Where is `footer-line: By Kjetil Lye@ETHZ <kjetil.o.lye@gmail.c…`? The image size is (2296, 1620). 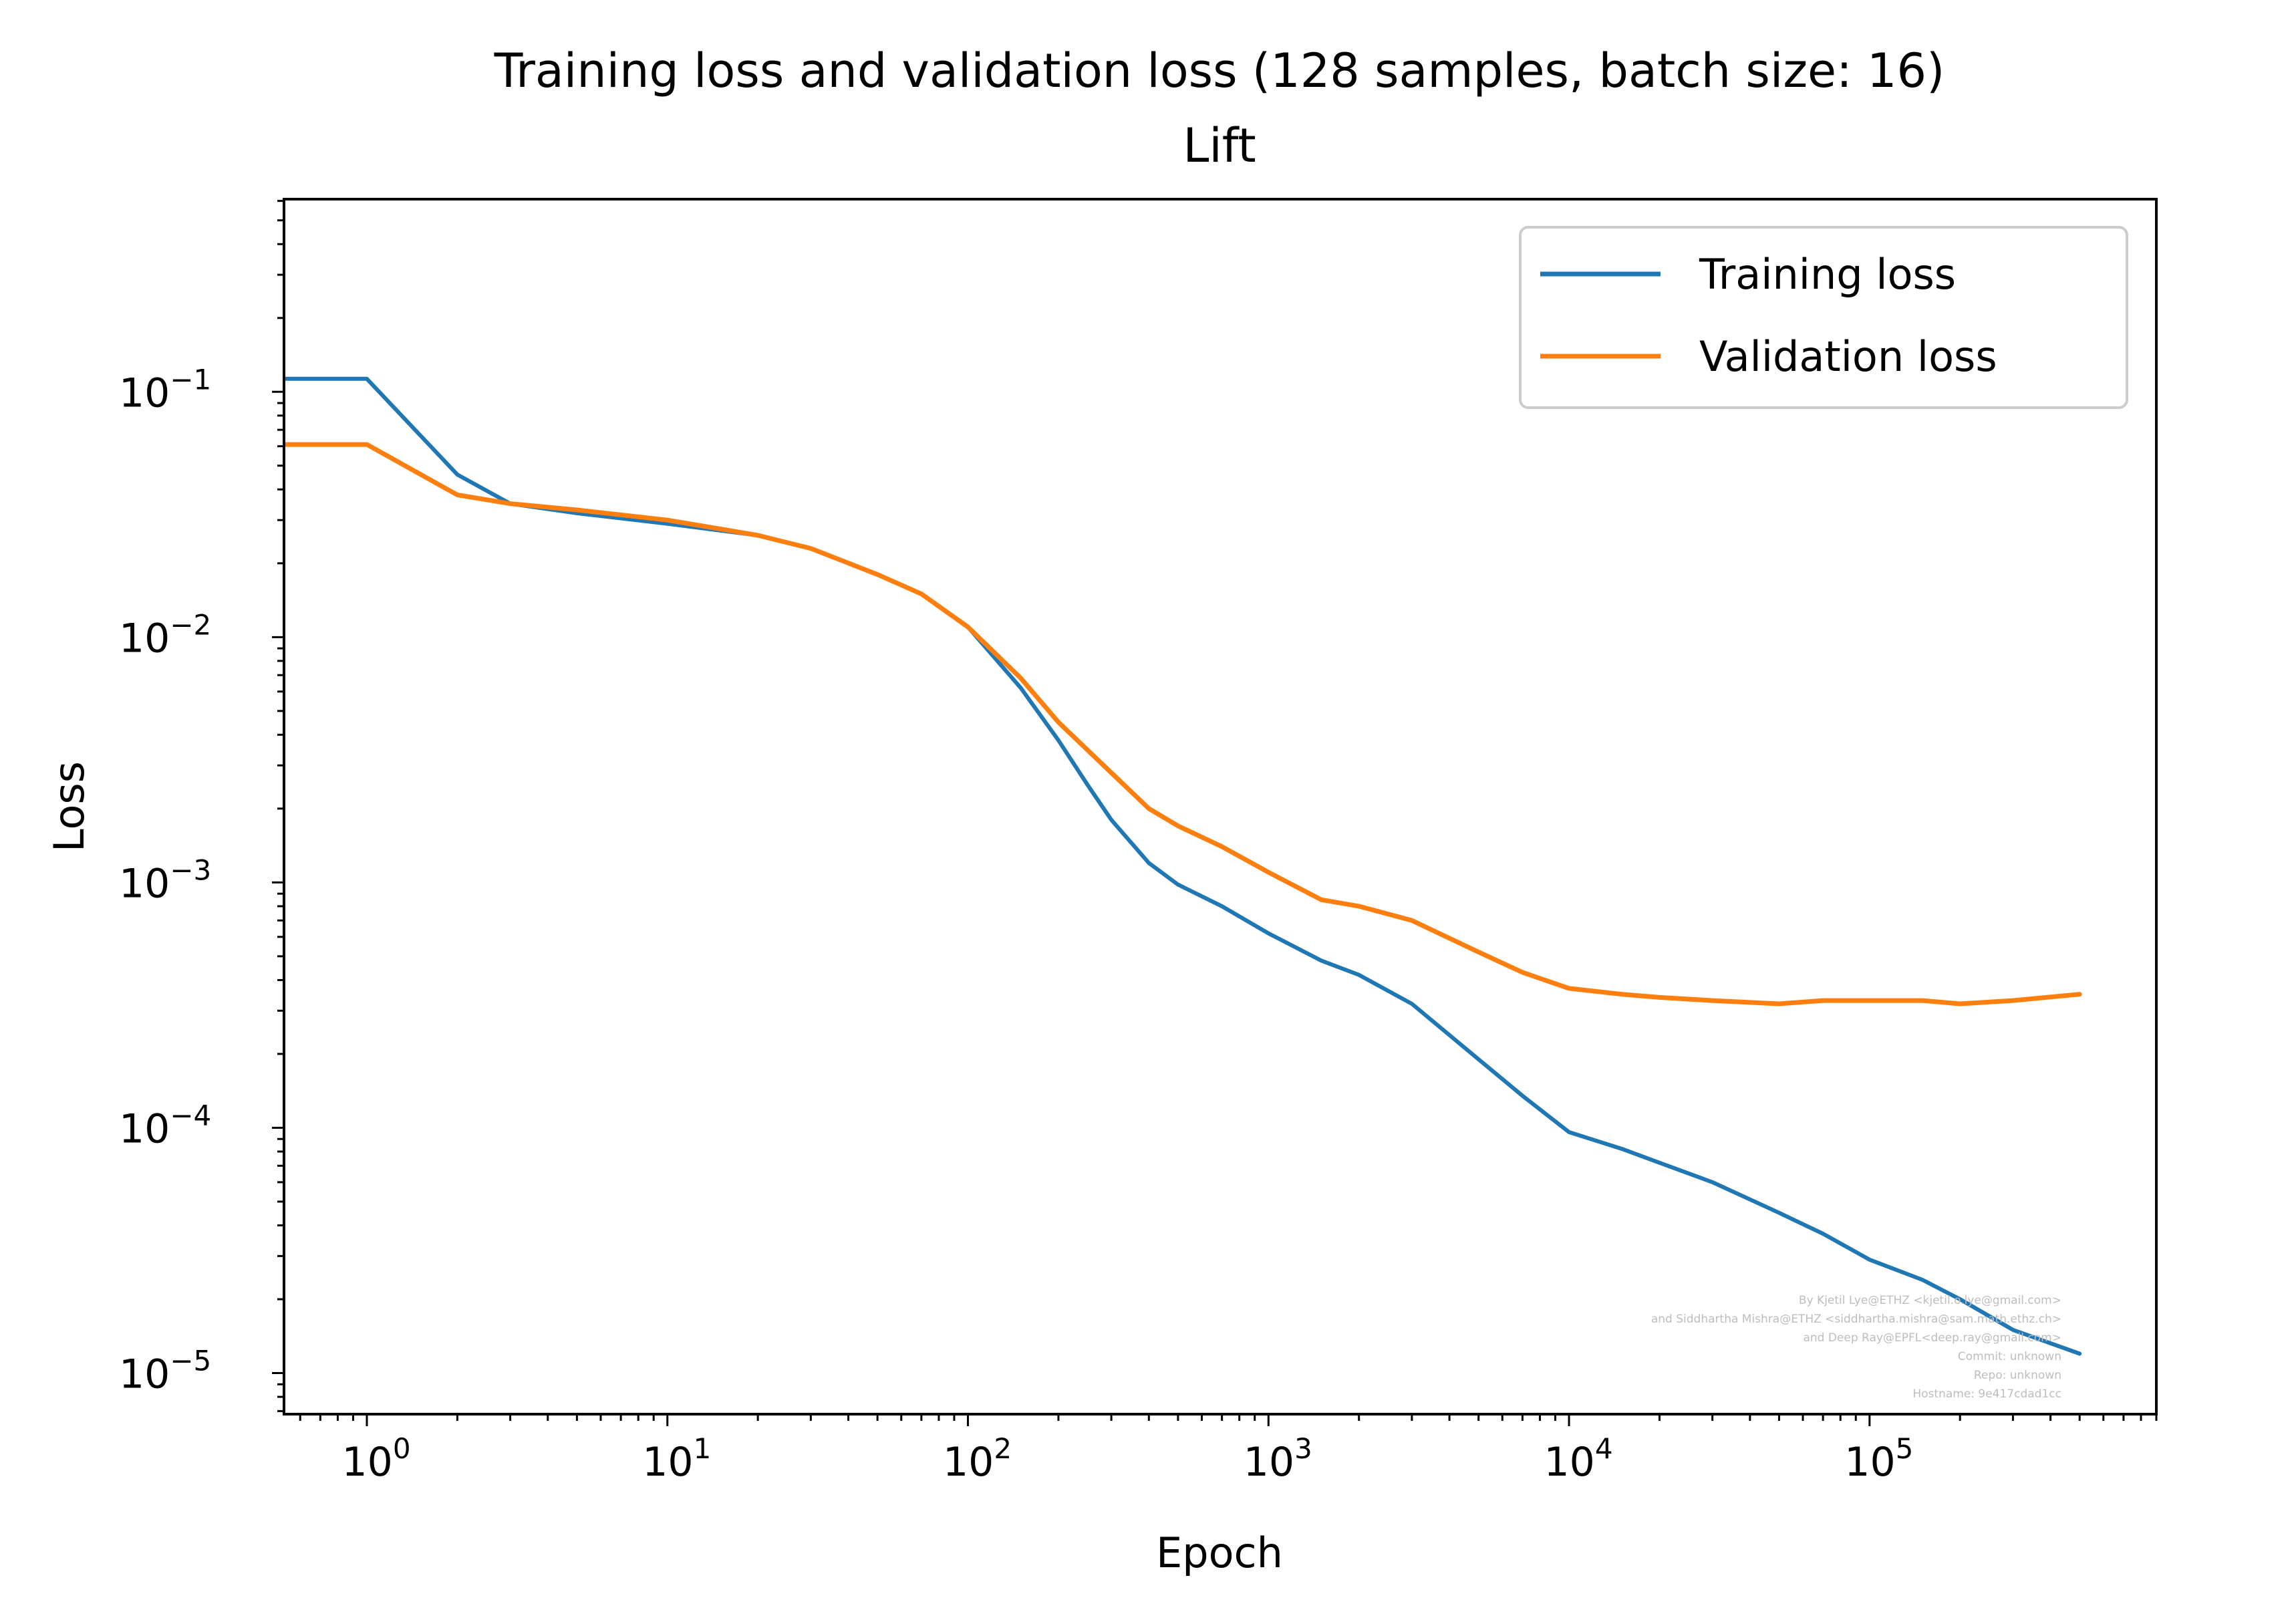 footer-line: By Kjetil Lye@ETHZ <kjetil.o.lye@gmail.c… is located at coordinates (1930, 1300).